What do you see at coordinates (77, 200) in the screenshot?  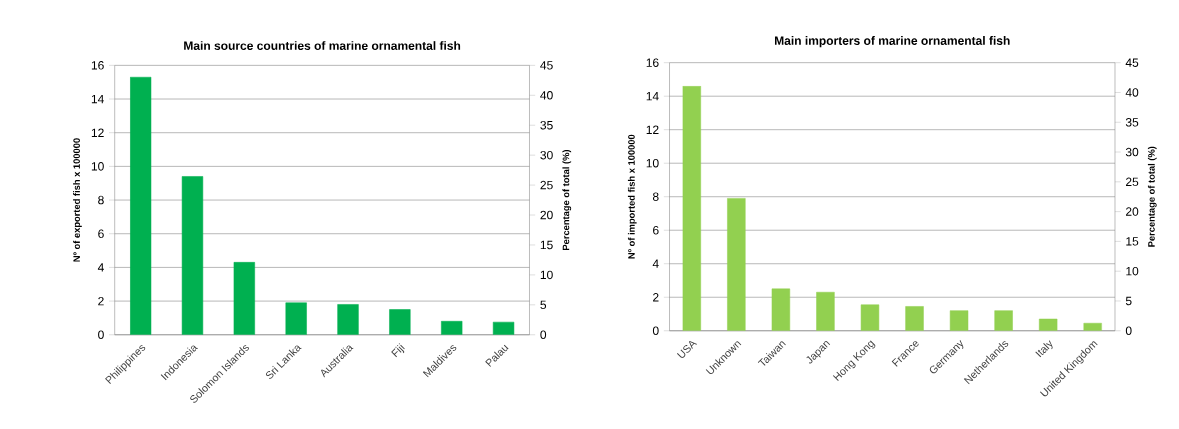 I see `y-axis-title: Nº of exported fish x 100000` at bounding box center [77, 200].